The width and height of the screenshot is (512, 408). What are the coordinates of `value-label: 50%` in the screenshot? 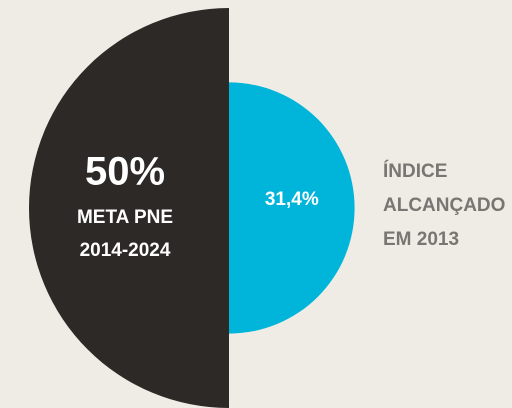 It's located at (125, 172).